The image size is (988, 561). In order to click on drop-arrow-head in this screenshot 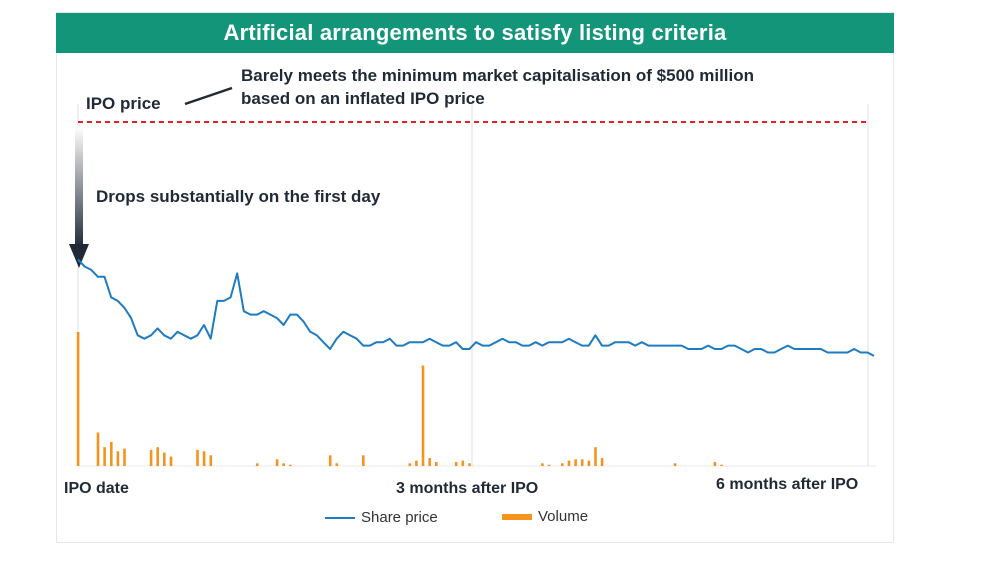, I will do `click(79, 256)`.